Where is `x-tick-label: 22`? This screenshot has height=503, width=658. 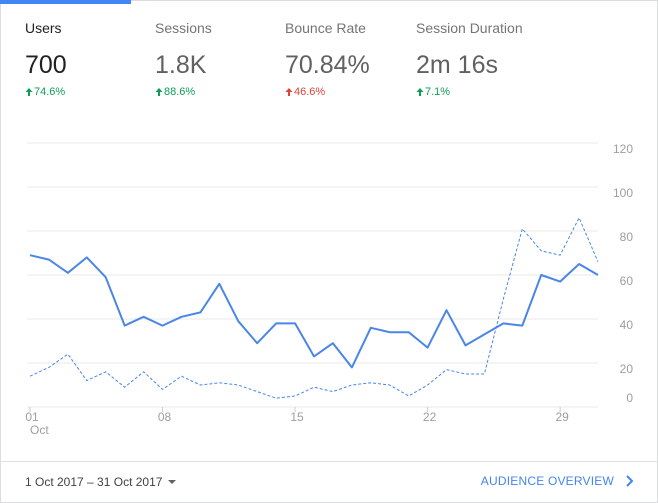 x-tick-label: 22 is located at coordinates (430, 417).